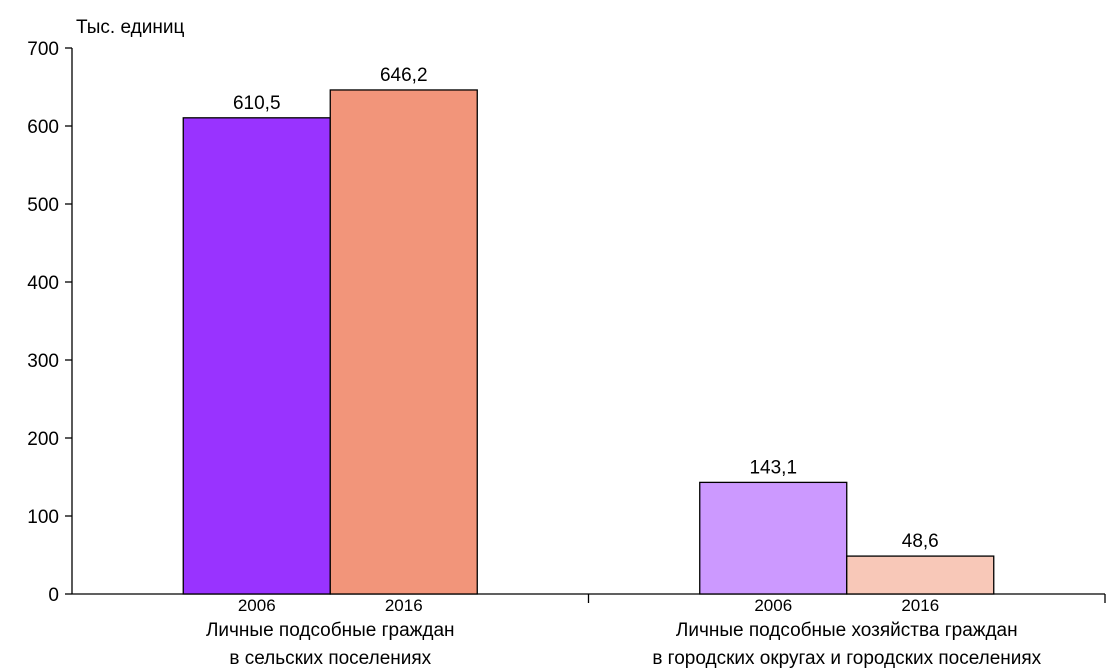 The image size is (1107, 671). I want to click on y-tick-label: 0, so click(53, 595).